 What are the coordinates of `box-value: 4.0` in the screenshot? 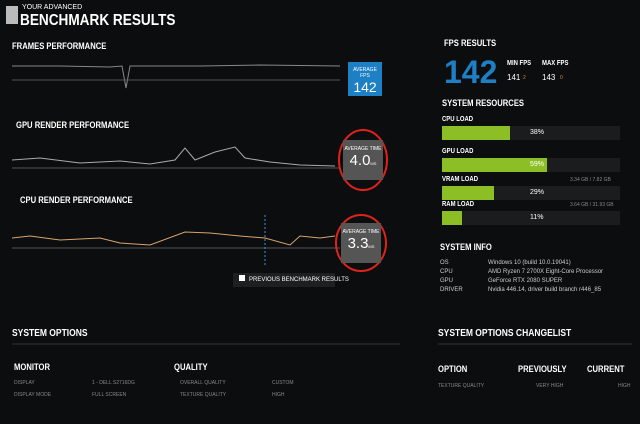 It's located at (360, 160).